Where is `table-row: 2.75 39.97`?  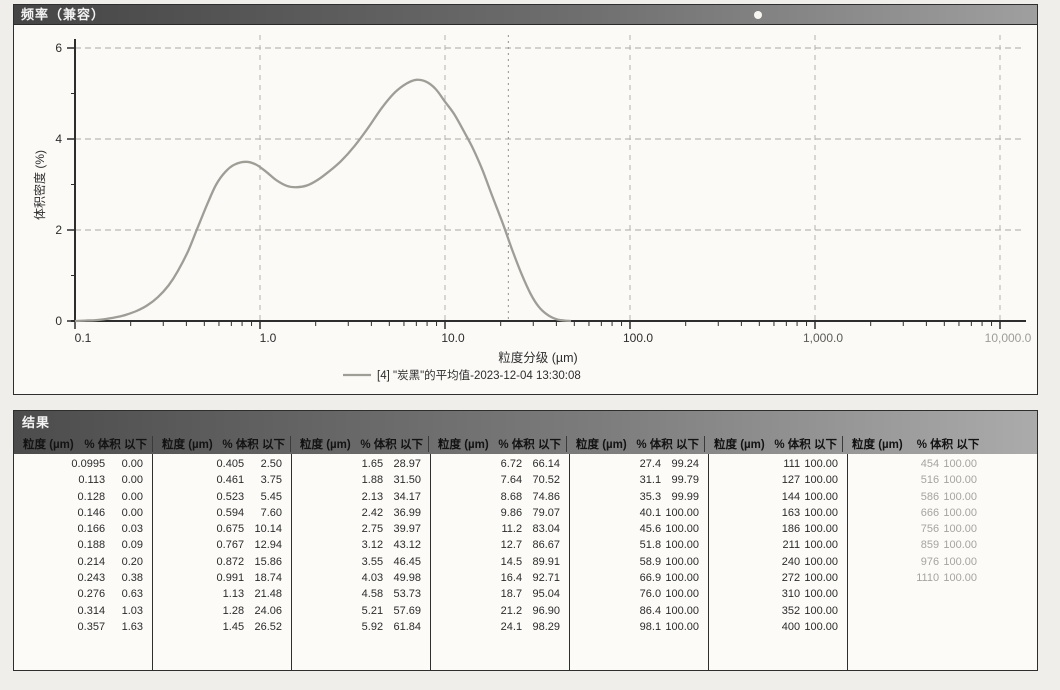
table-row: 2.75 39.97 is located at coordinates (361, 529).